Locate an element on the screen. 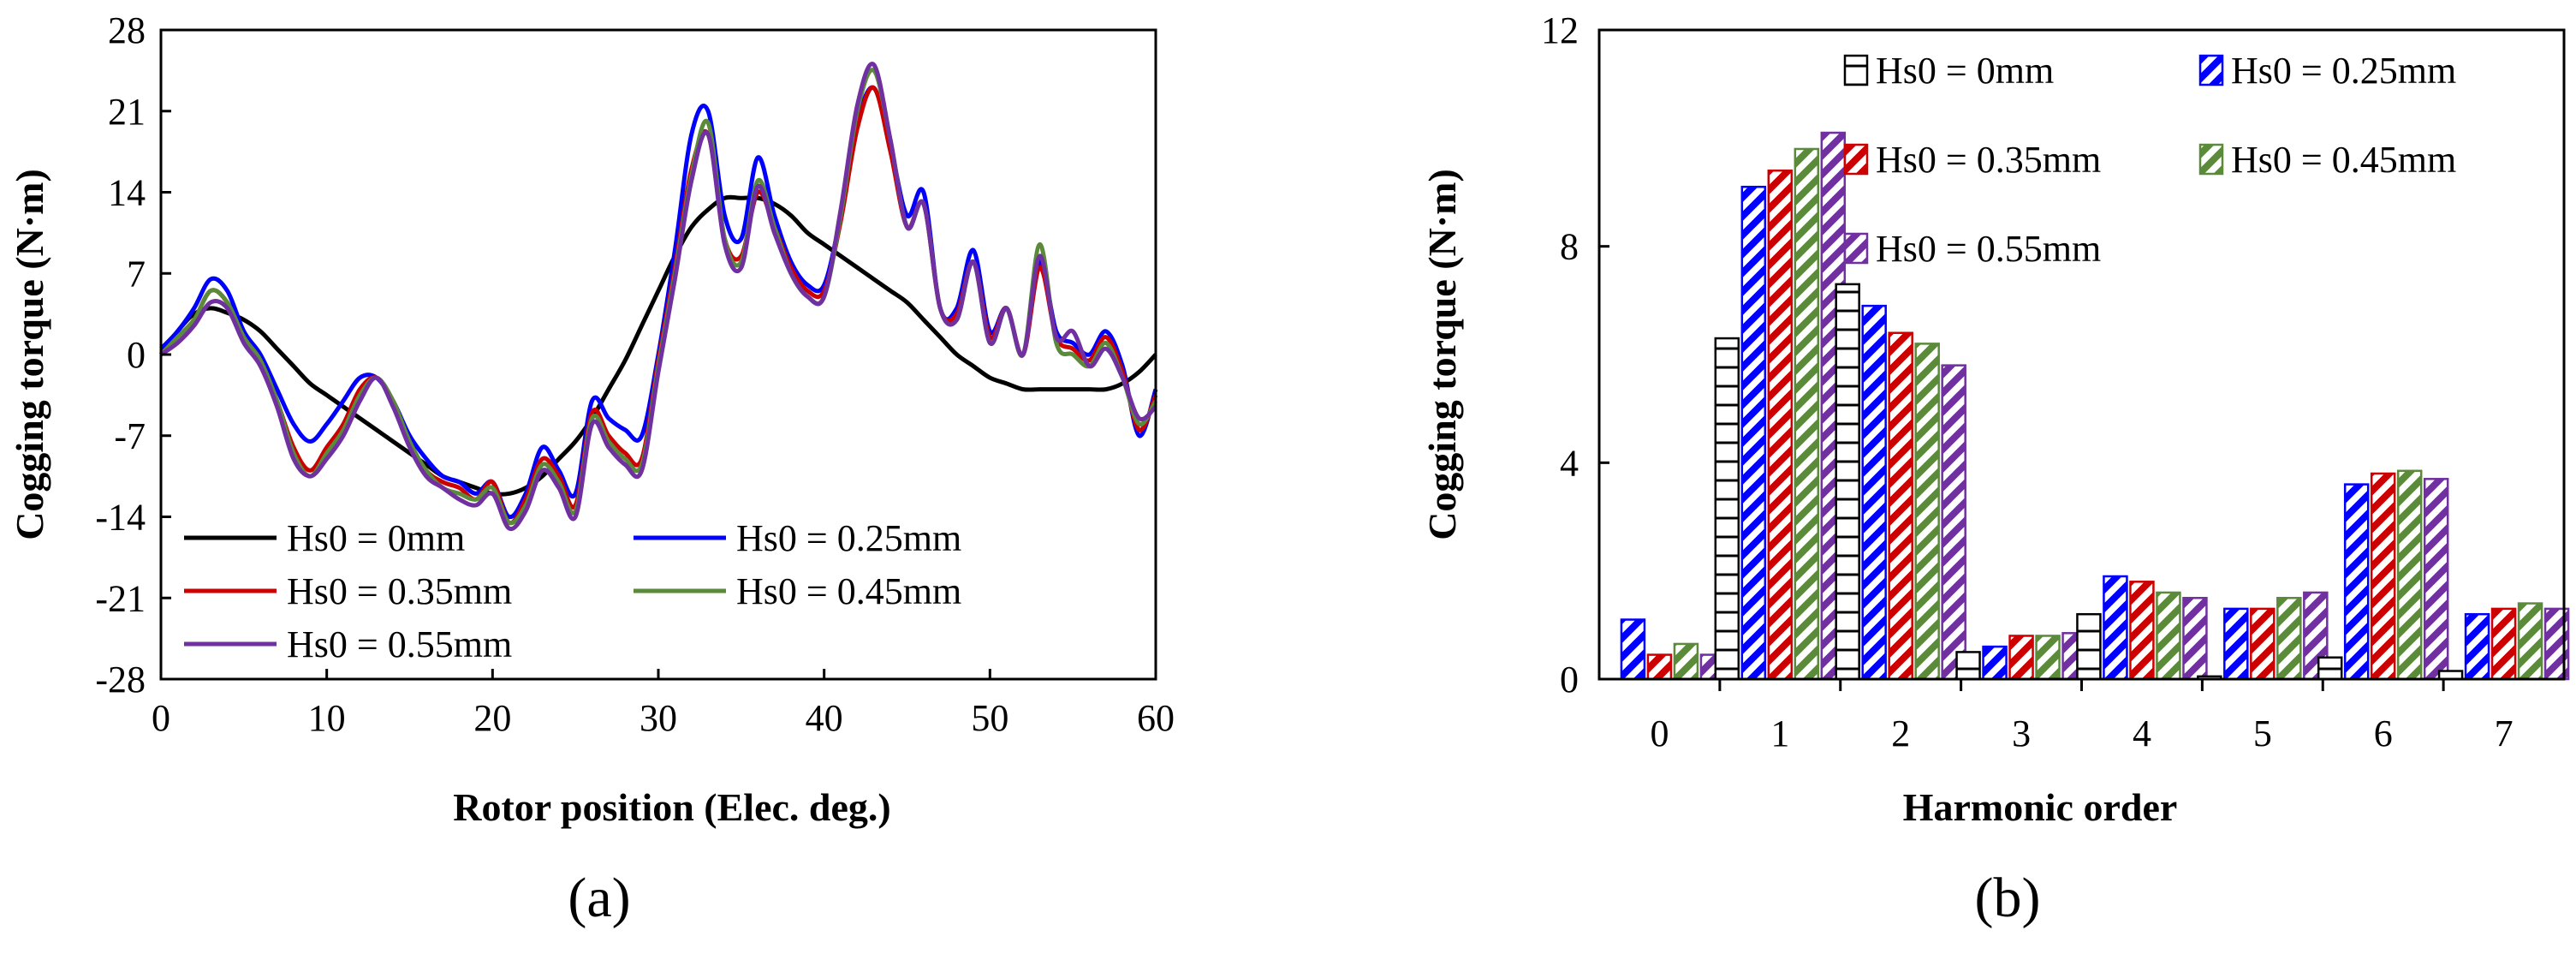 The width and height of the screenshot is (2576, 954). bar-h4-s3 is located at coordinates (2168, 636).